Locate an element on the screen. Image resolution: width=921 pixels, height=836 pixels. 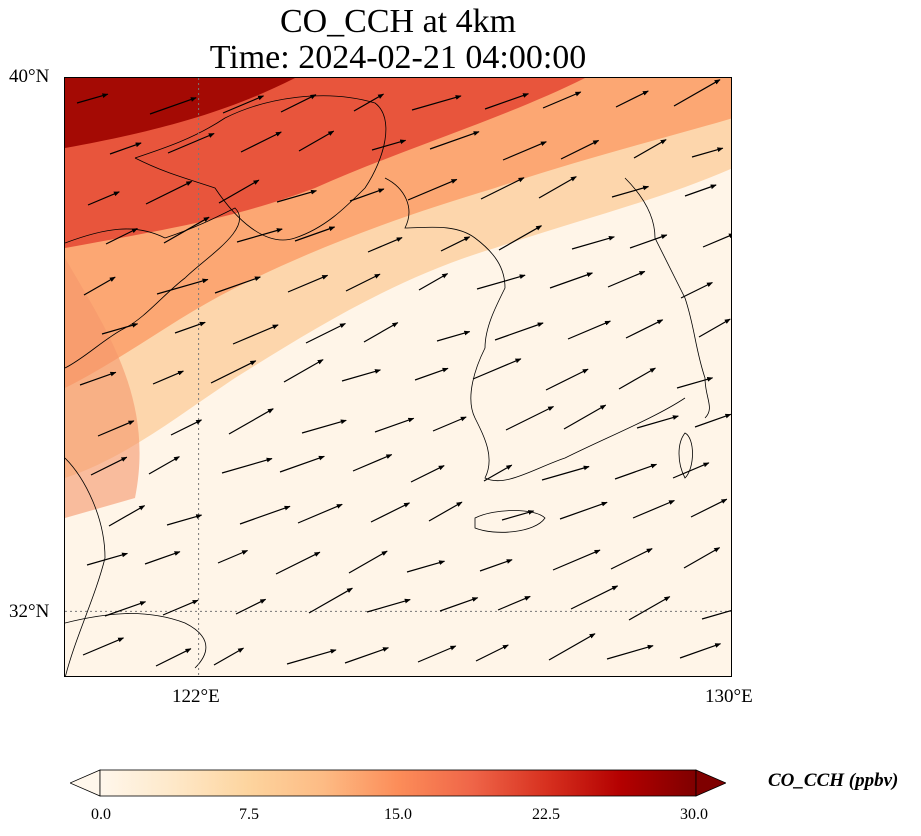
lat-label-40n: 40°N is located at coordinates (29, 76).